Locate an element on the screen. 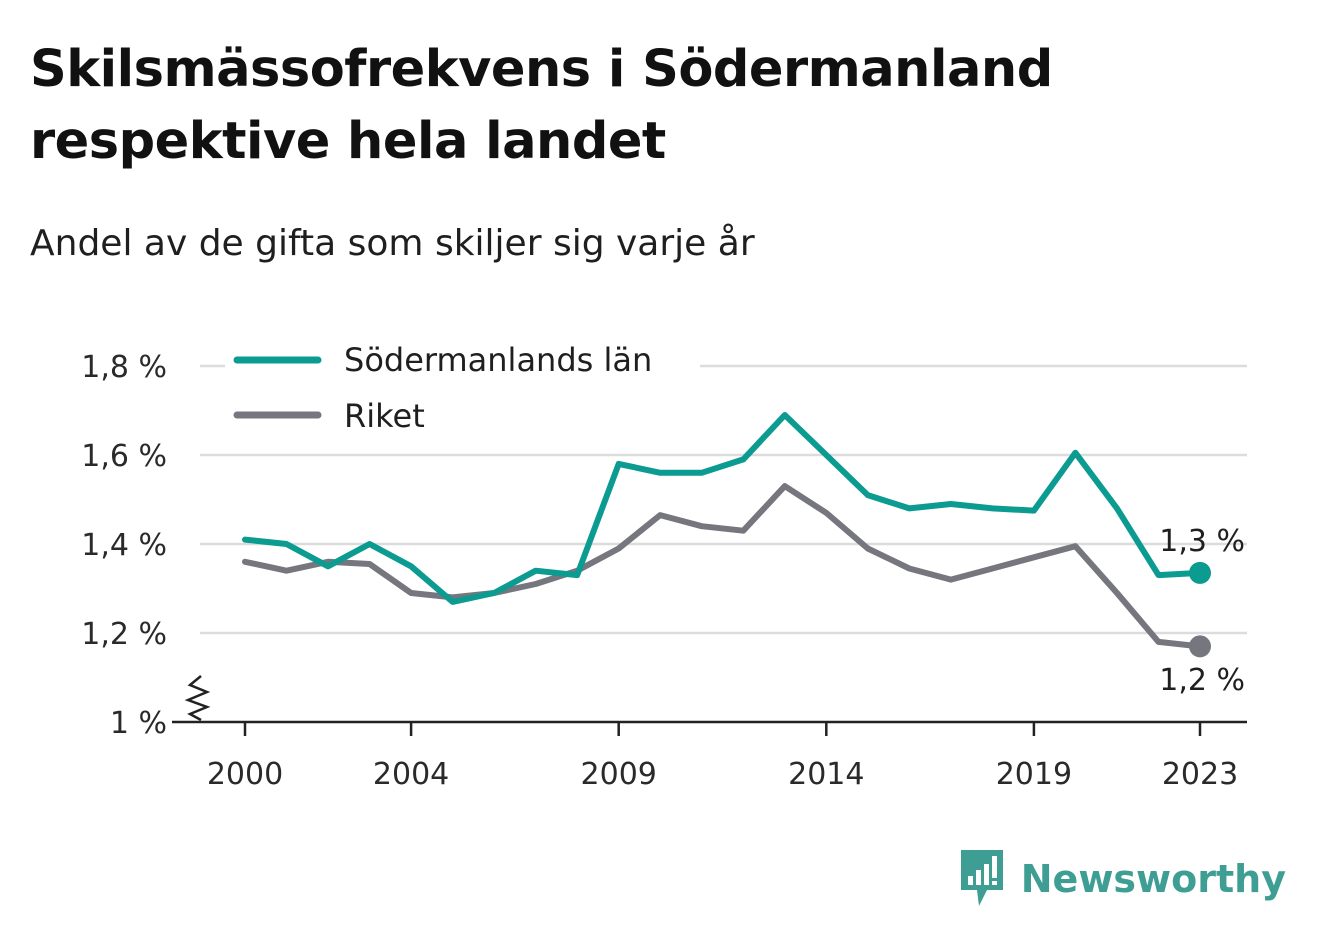 The image size is (1322, 939). x-tick-label: 2014 is located at coordinates (826, 774).